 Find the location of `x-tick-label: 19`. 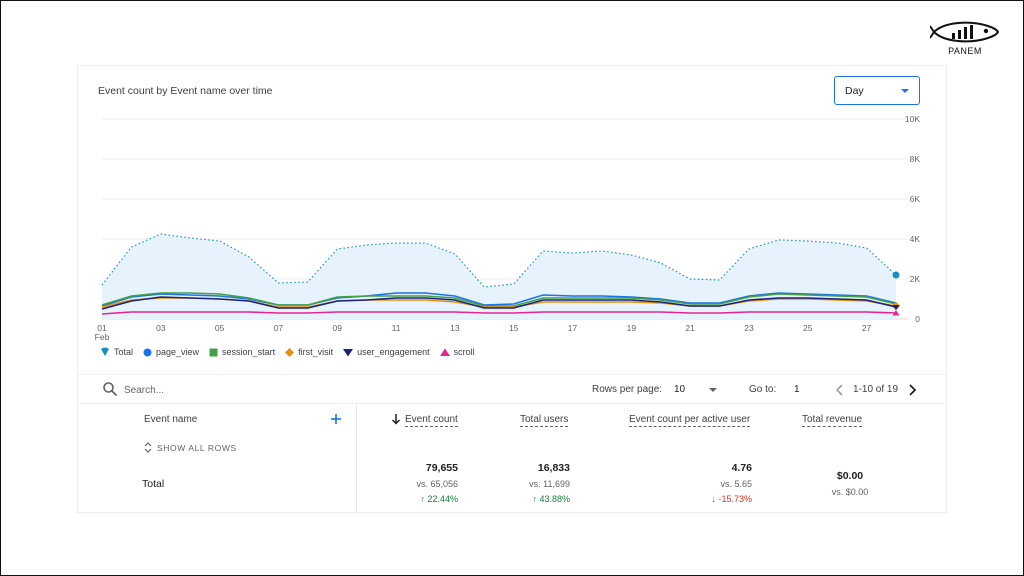

x-tick-label: 19 is located at coordinates (632, 328).